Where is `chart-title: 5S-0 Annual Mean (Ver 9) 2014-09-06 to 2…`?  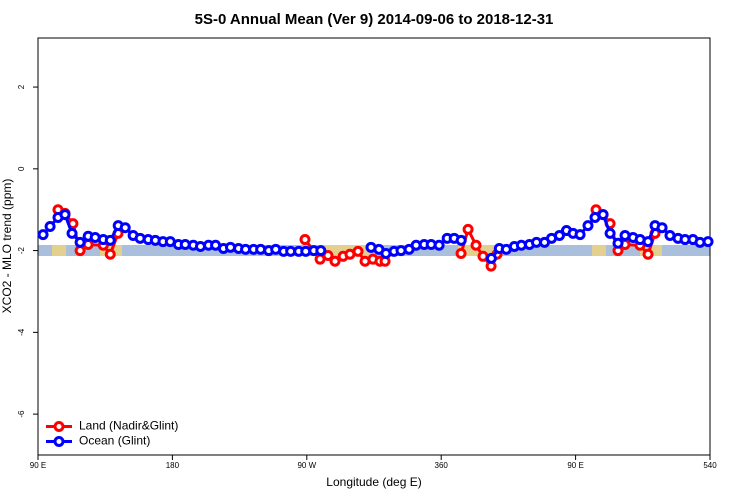 chart-title: 5S-0 Annual Mean (Ver 9) 2014-09-06 to 2… is located at coordinates (374, 19).